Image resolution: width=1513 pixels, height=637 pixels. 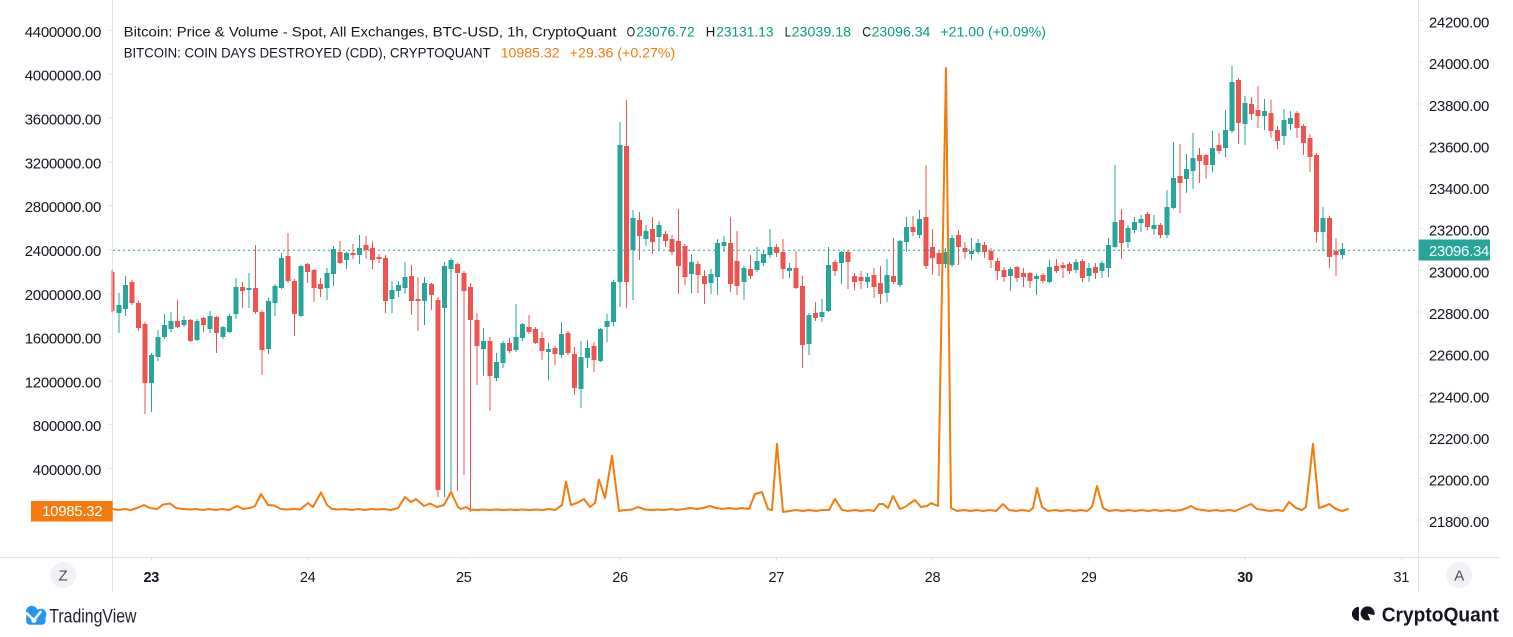 What do you see at coordinates (665, 32) in the screenshot?
I see `svg-text: 23076.72` at bounding box center [665, 32].